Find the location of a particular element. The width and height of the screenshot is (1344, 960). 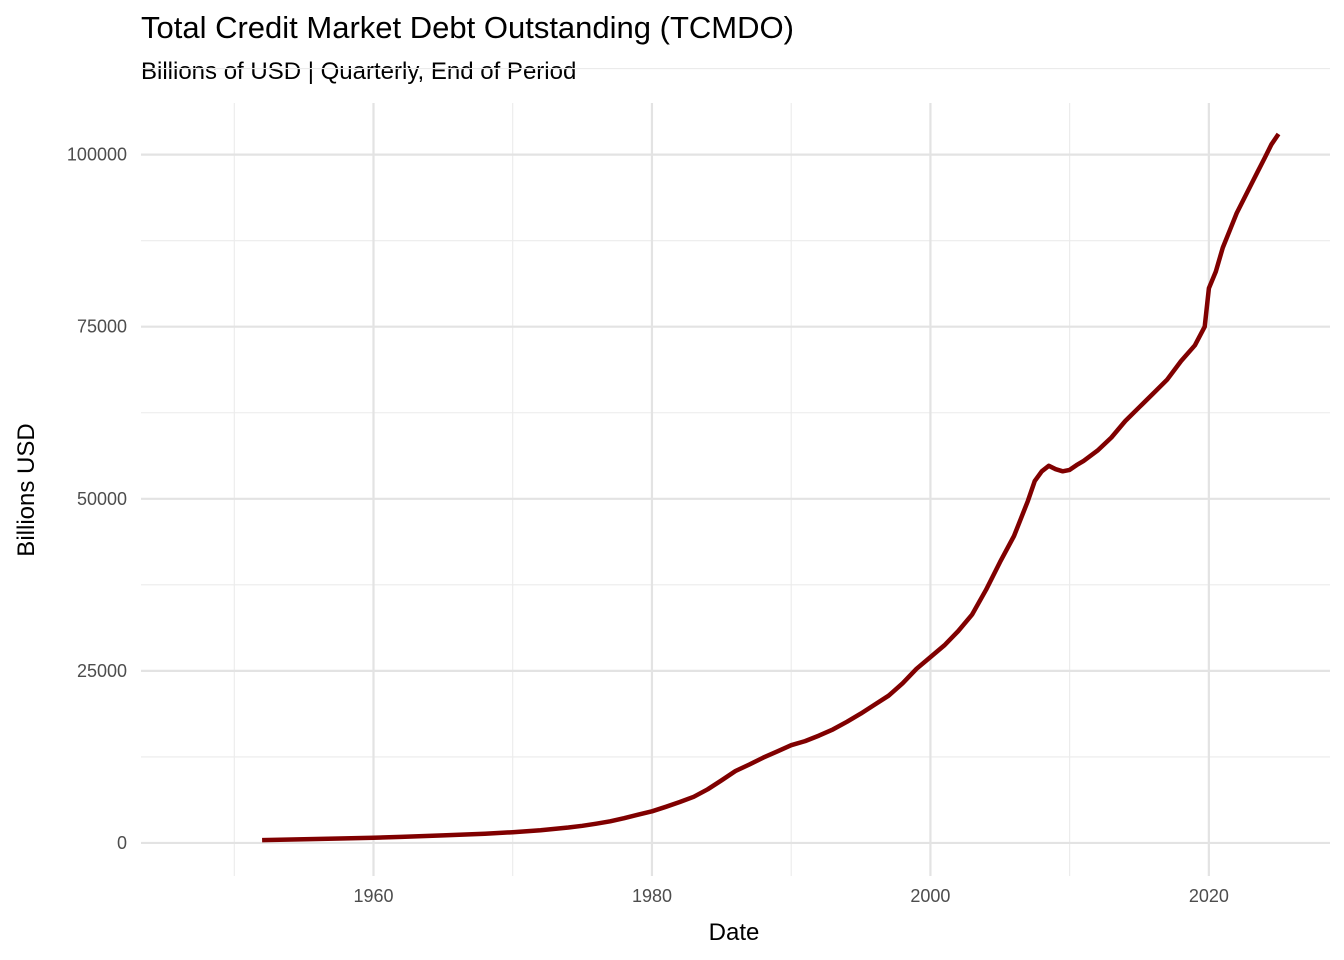

x-tick-label: 2020 is located at coordinates (1209, 896).